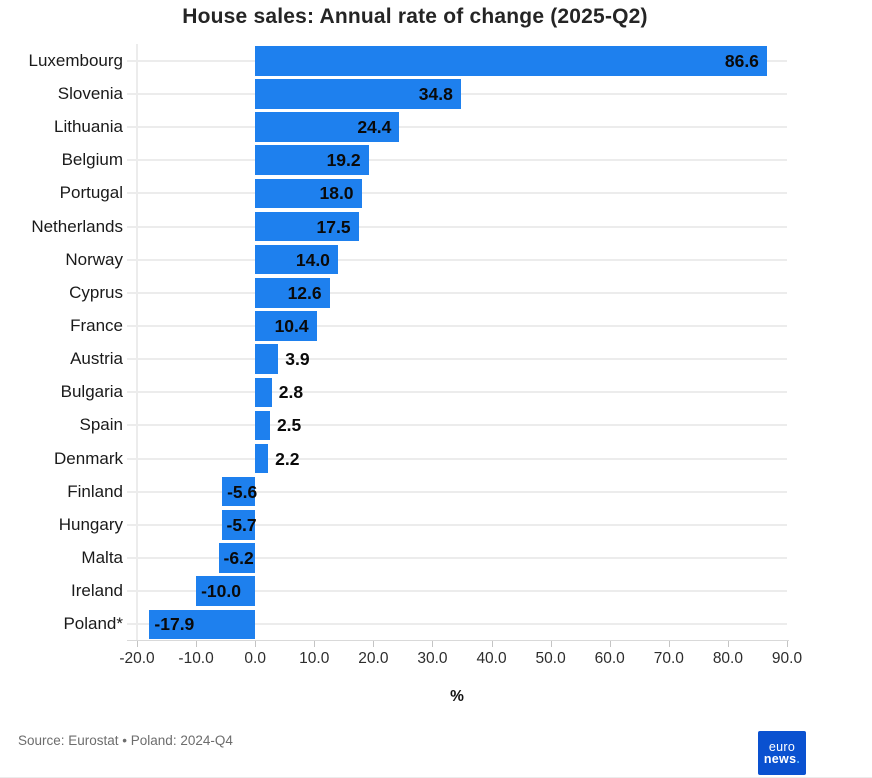  What do you see at coordinates (336, 193) in the screenshot?
I see `value-label: 18.0` at bounding box center [336, 193].